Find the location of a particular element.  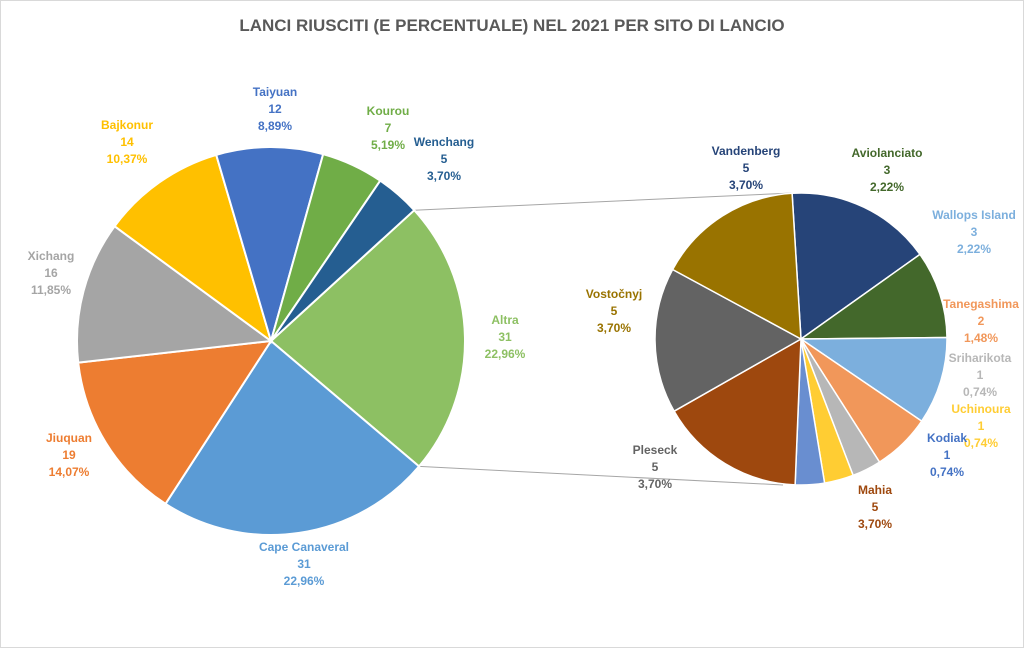

main-label-xichang: Xichang 16 11,85% is located at coordinates (51, 273).